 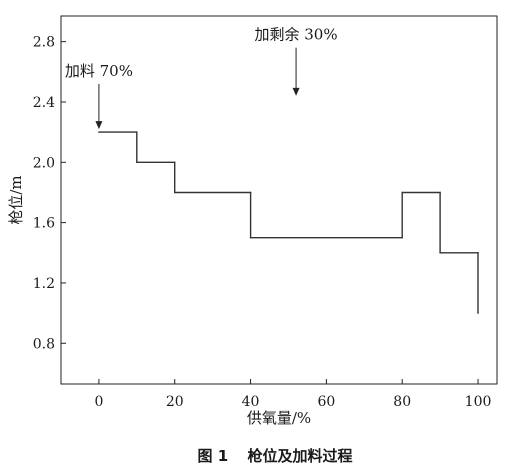 What do you see at coordinates (296, 35) in the screenshot?
I see `annotation-label: 加剩余 30%` at bounding box center [296, 35].